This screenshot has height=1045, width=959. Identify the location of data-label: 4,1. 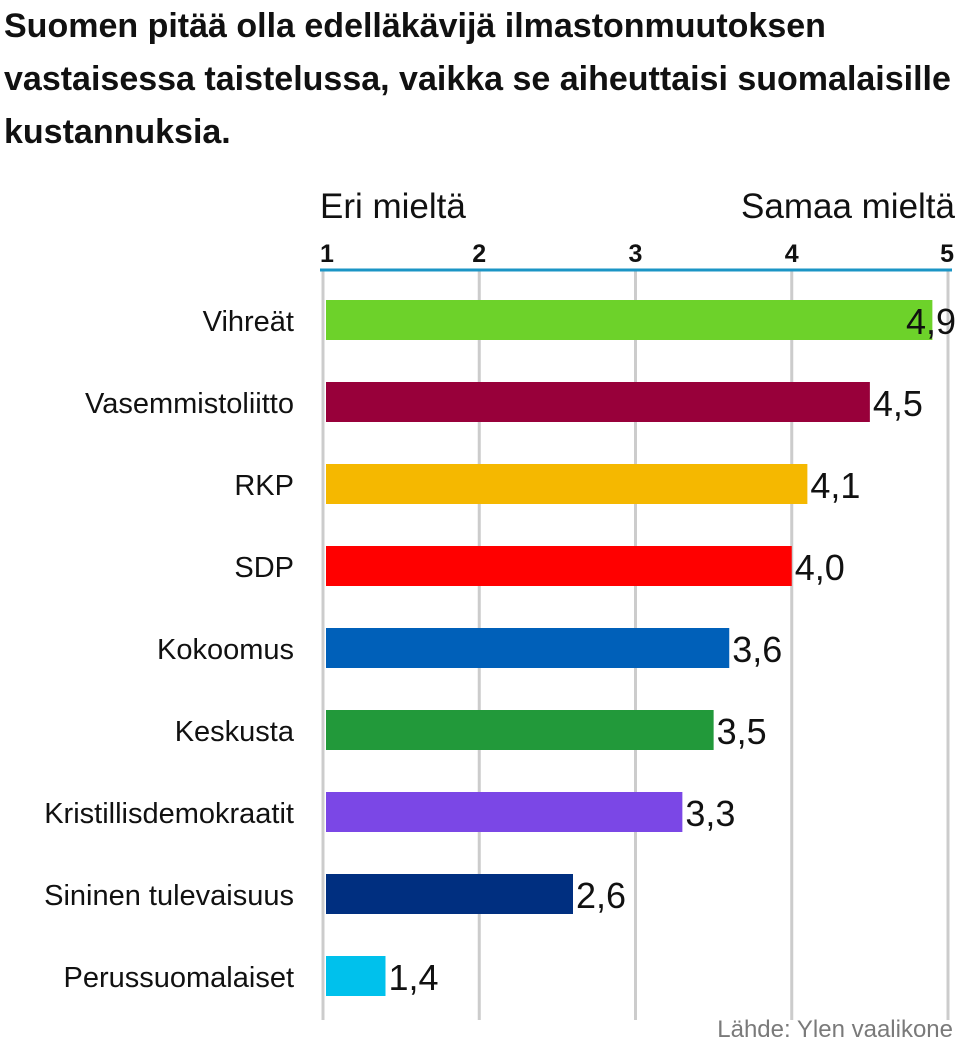
(835, 485).